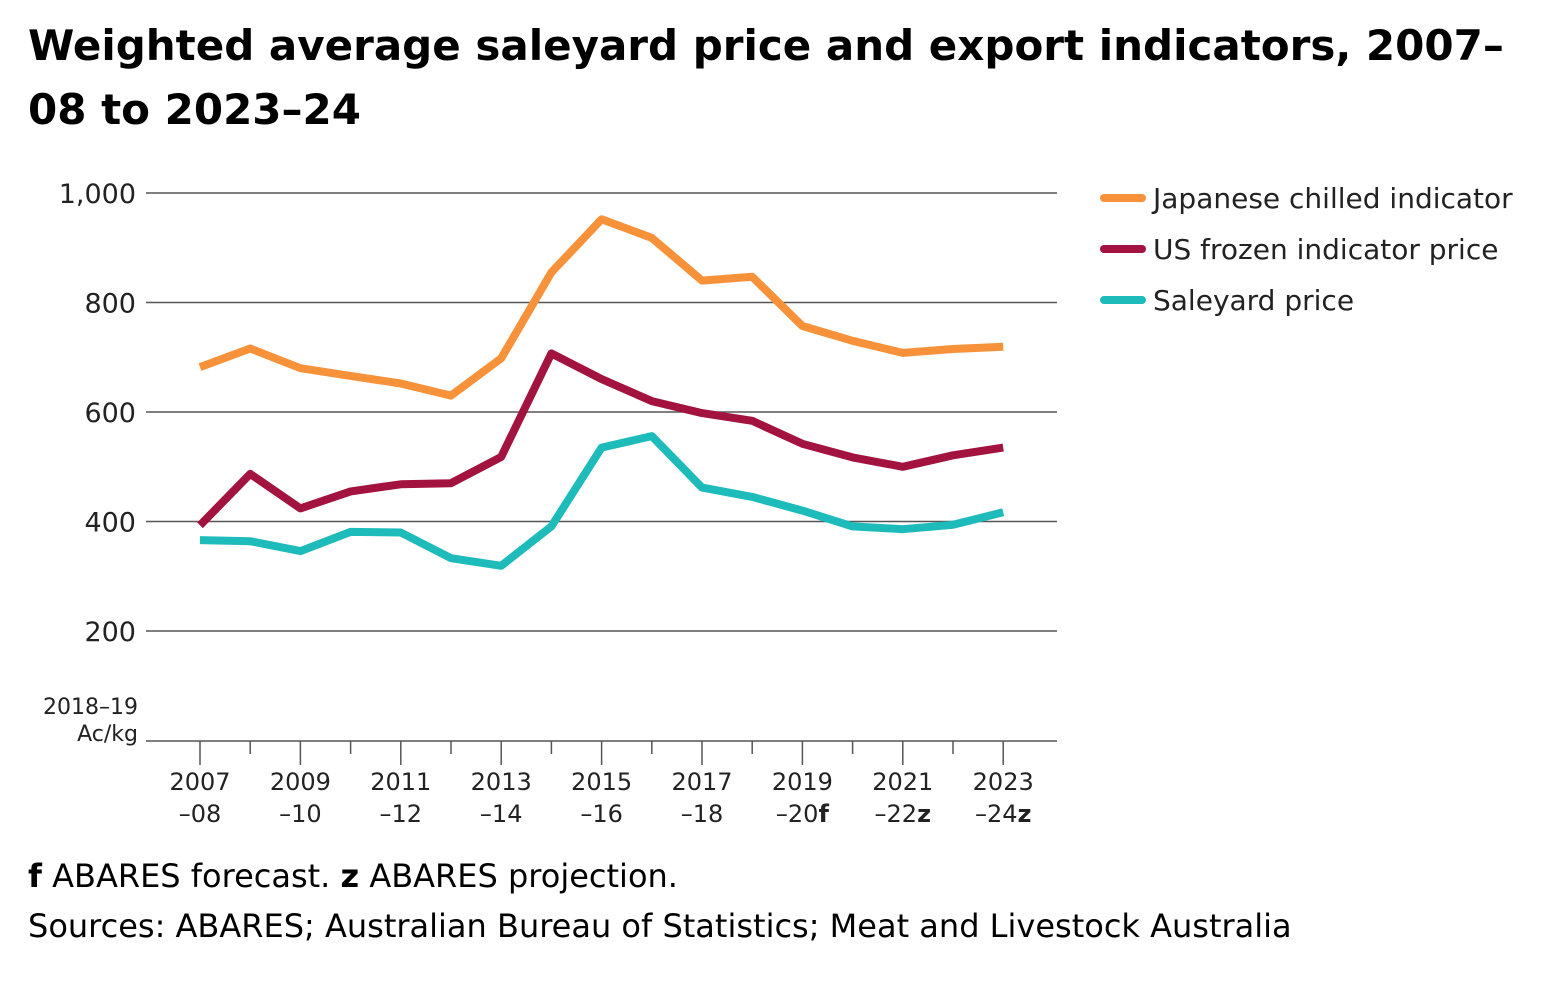 The width and height of the screenshot is (1556, 994). I want to click on x-tick-sublabel-4: –12, so click(401, 814).